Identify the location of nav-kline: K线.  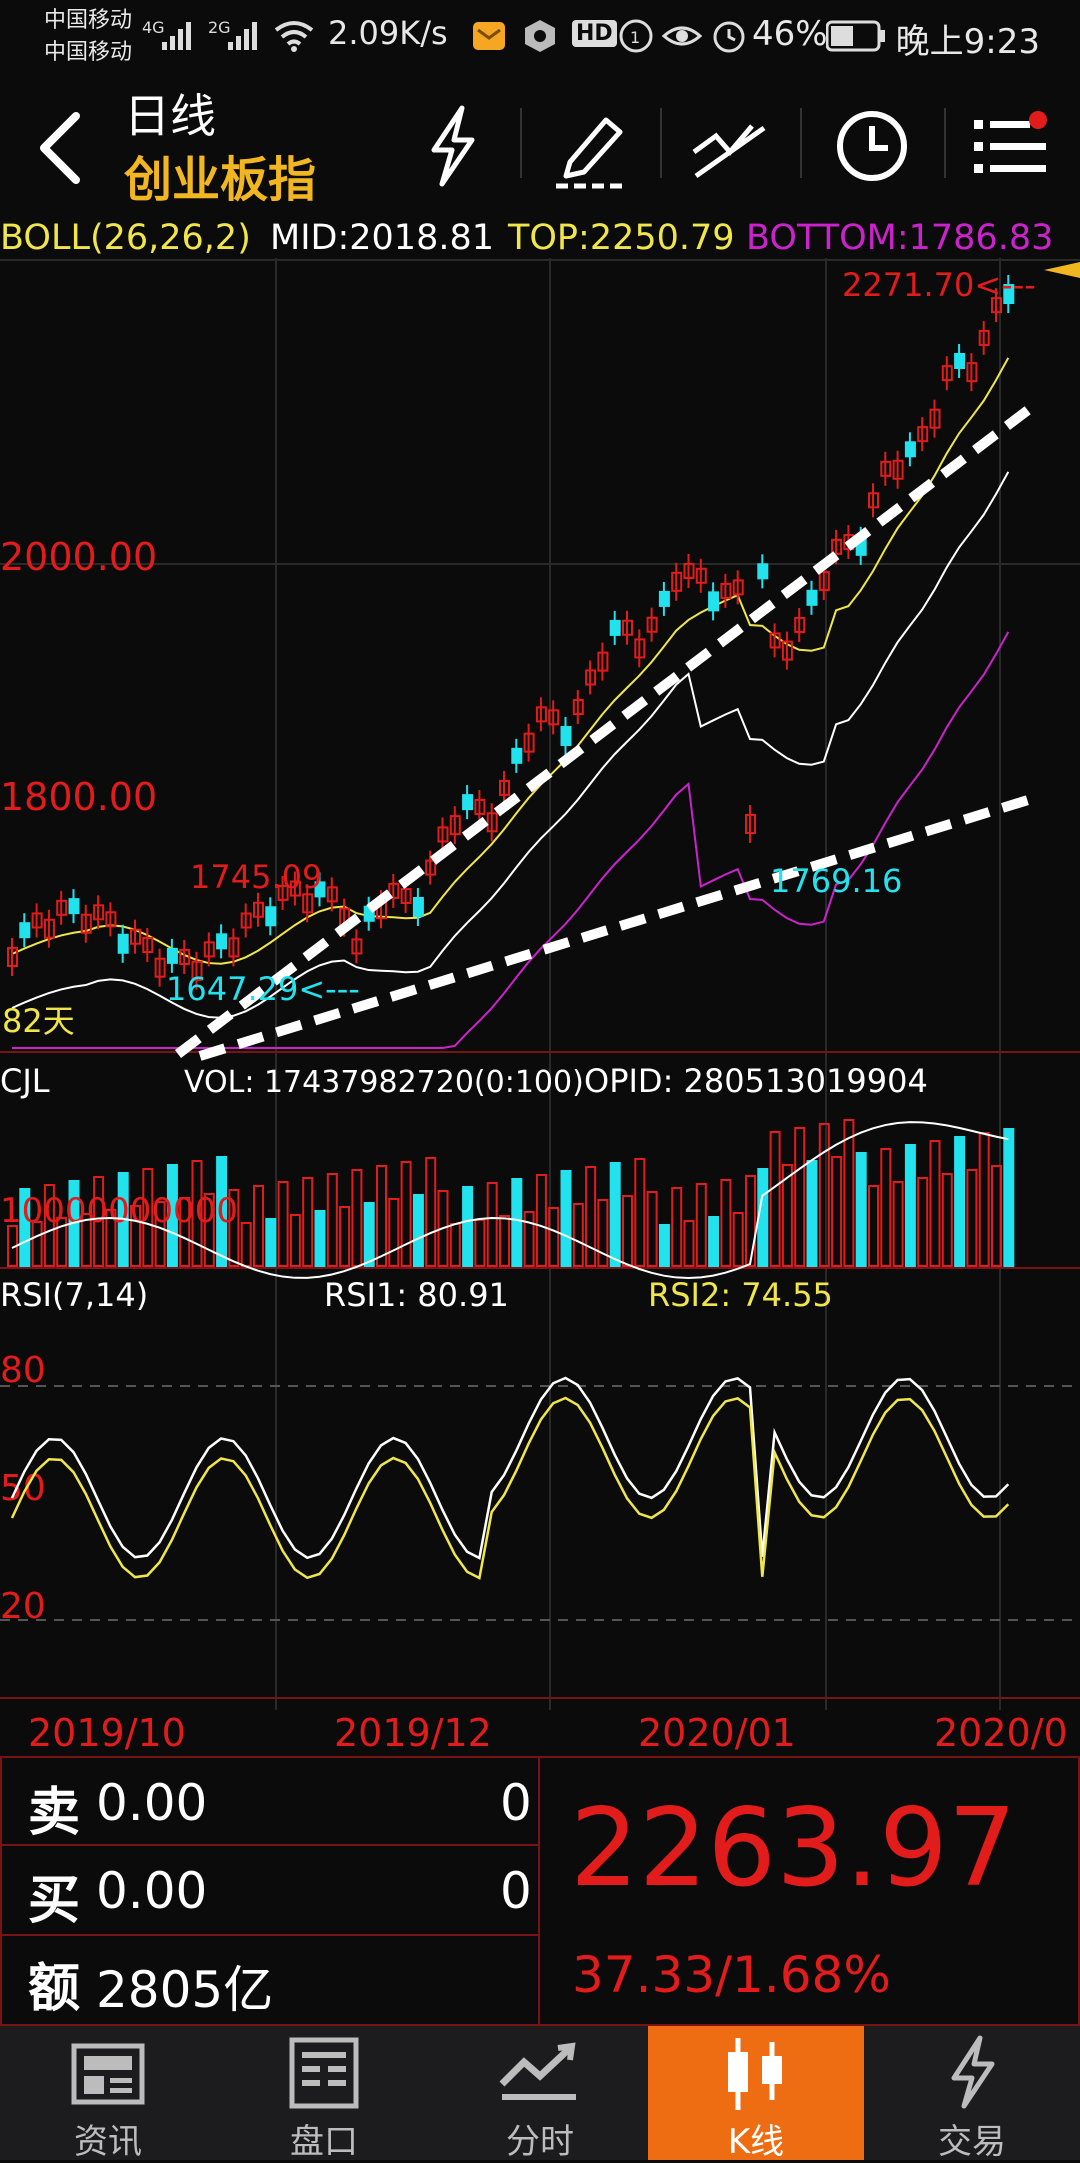
(756, 2093).